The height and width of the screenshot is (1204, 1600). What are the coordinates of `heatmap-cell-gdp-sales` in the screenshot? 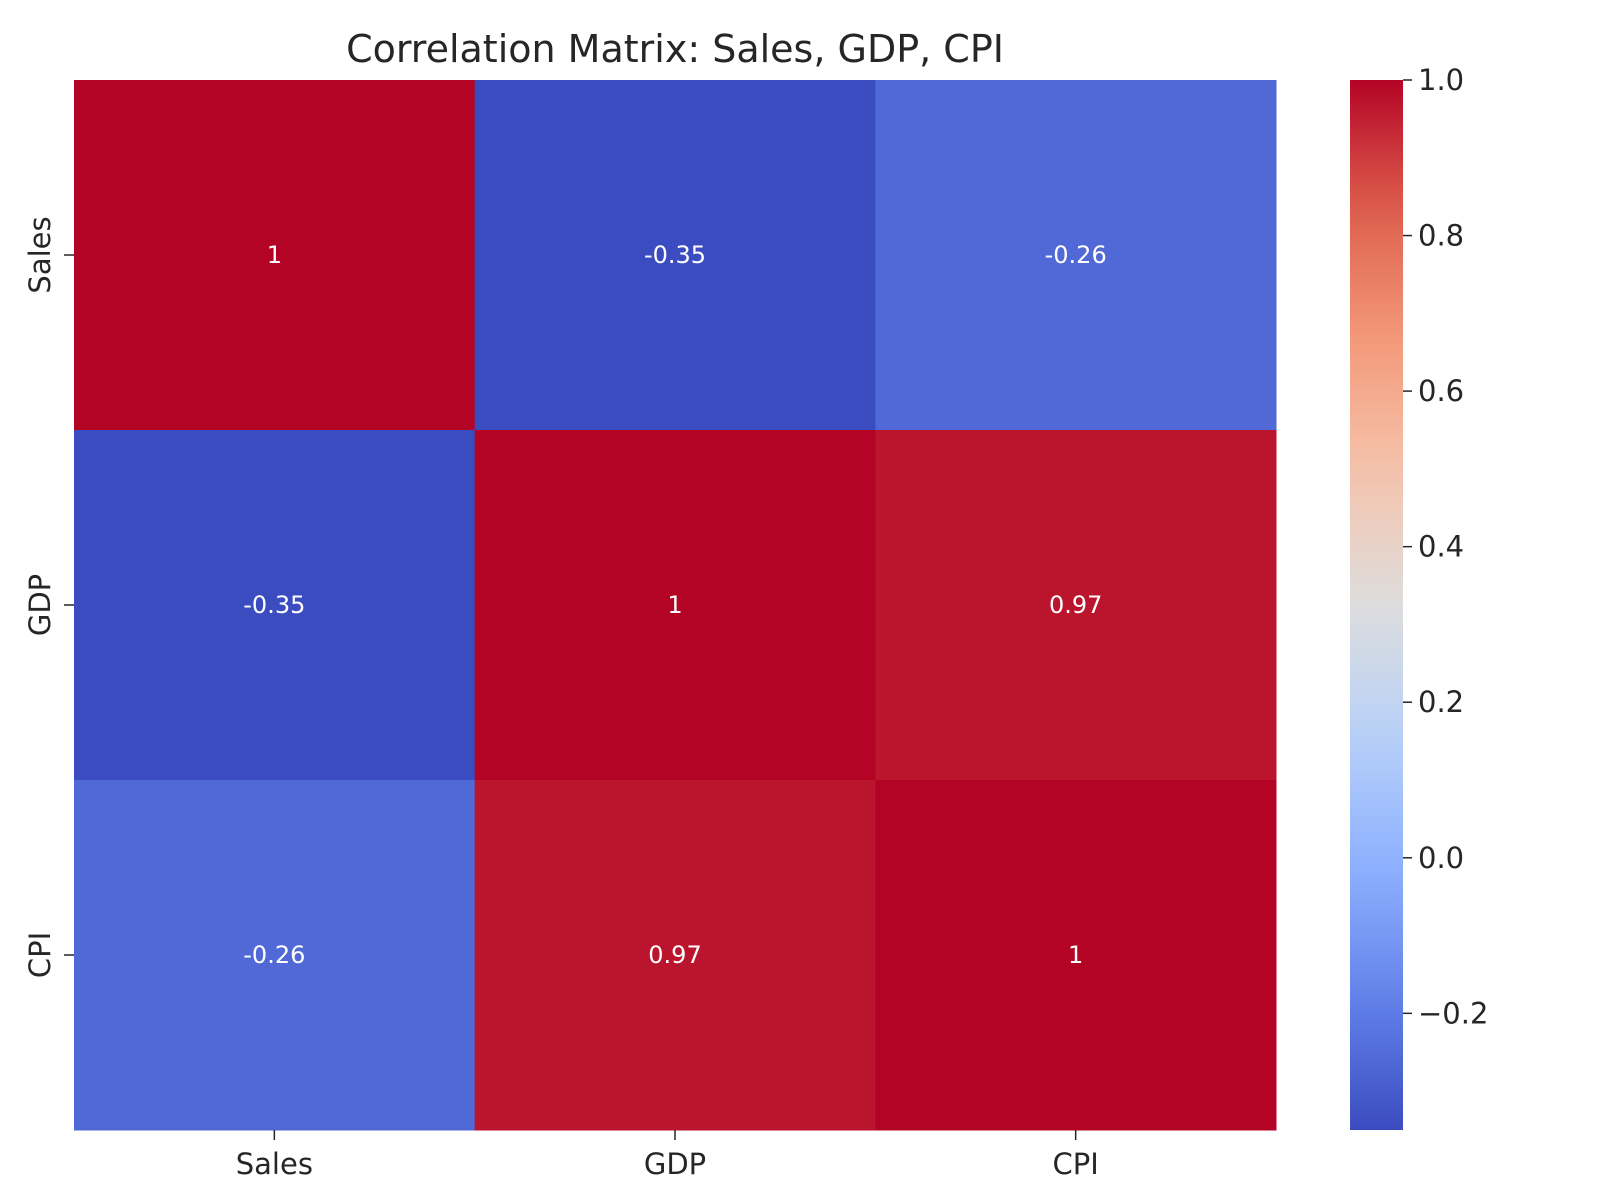 It's located at (275, 605).